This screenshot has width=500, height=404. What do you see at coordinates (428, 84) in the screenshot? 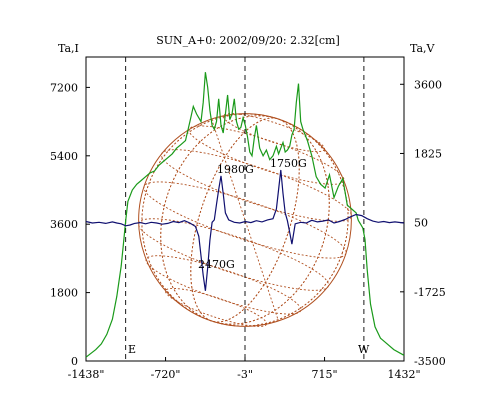
I see `y-right-tick-label: 3600` at bounding box center [428, 84].